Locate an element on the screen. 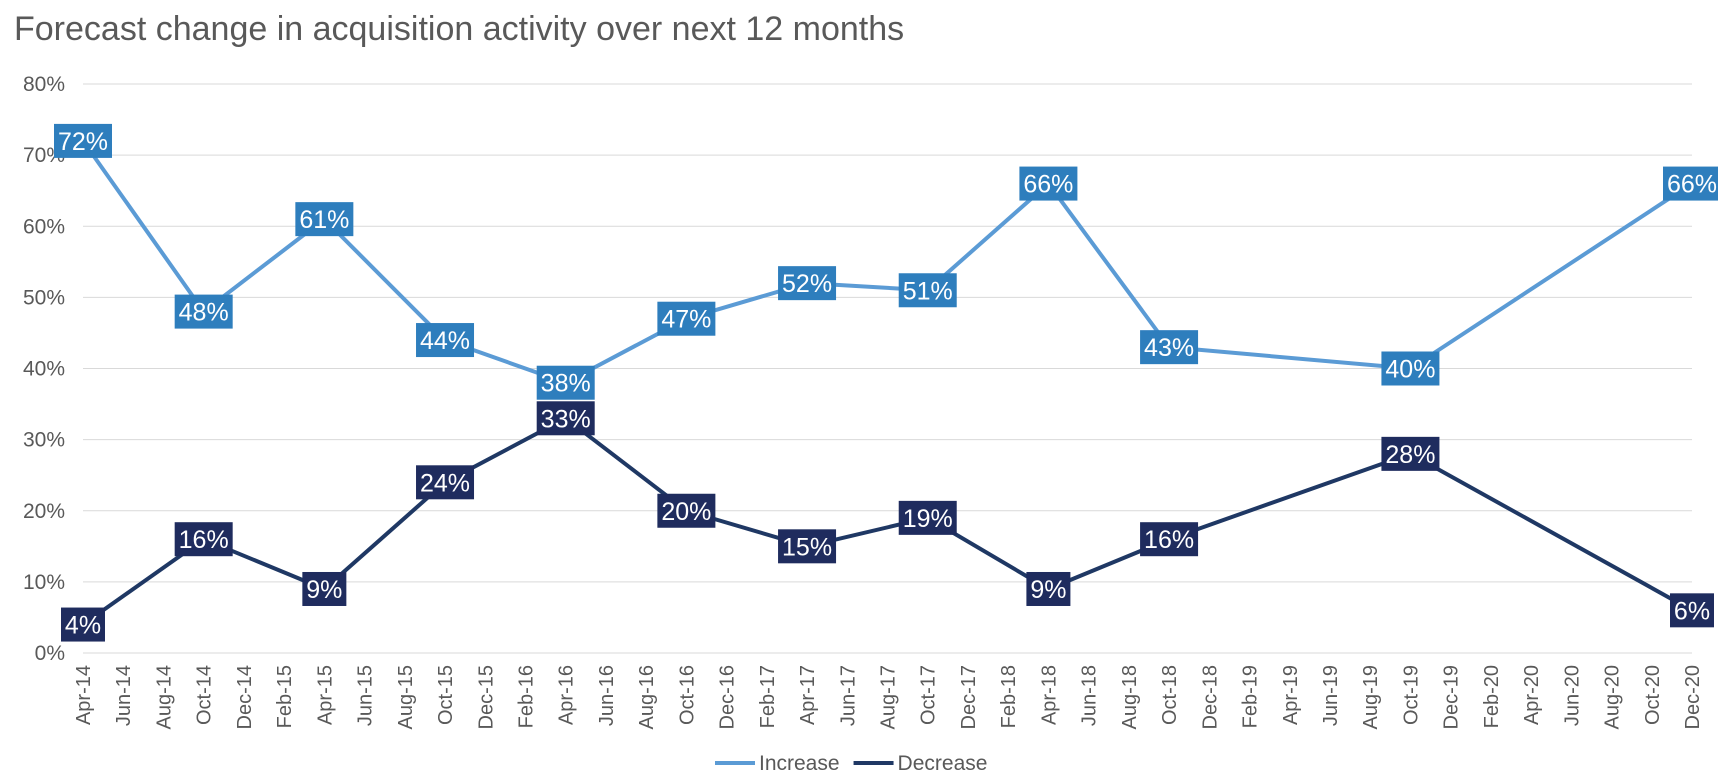 This screenshot has height=778, width=1718. x-tick-label: Apr-16 is located at coordinates (567, 695).